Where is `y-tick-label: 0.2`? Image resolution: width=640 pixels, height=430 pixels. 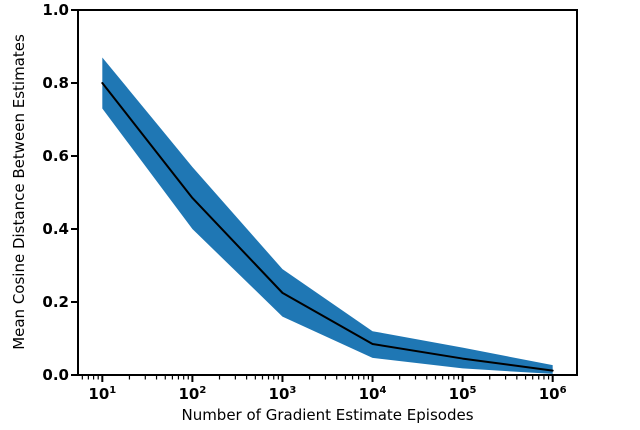
y-tick-label: 0.2 is located at coordinates (55, 302).